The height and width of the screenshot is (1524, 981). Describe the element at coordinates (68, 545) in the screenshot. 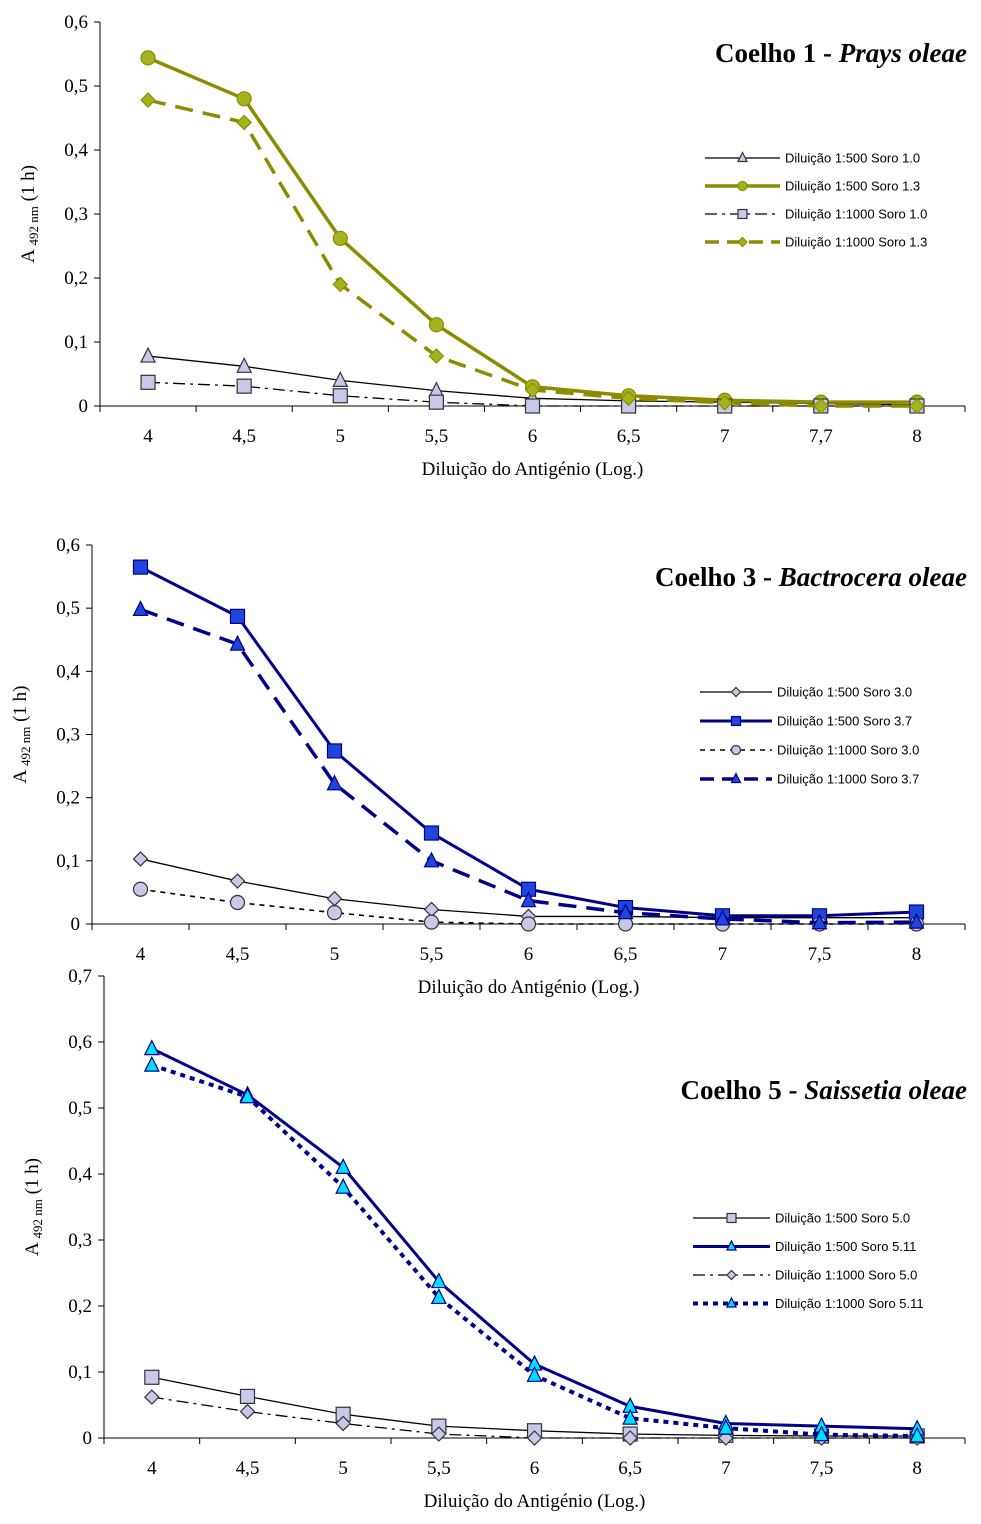

I see `y-tick-label: 0,6` at that location.